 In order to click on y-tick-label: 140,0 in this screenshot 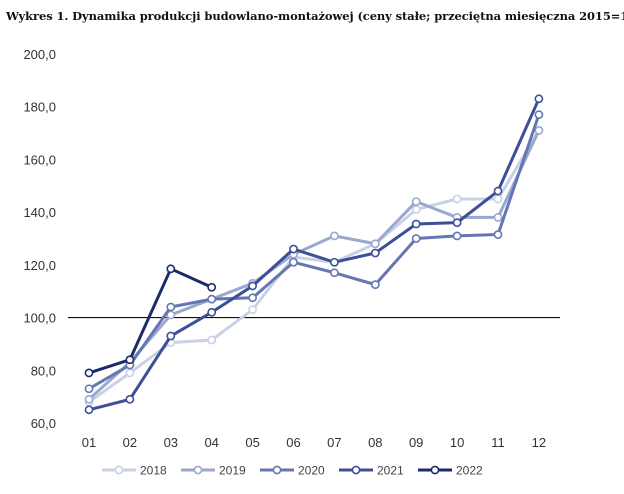, I will do `click(39, 212)`.